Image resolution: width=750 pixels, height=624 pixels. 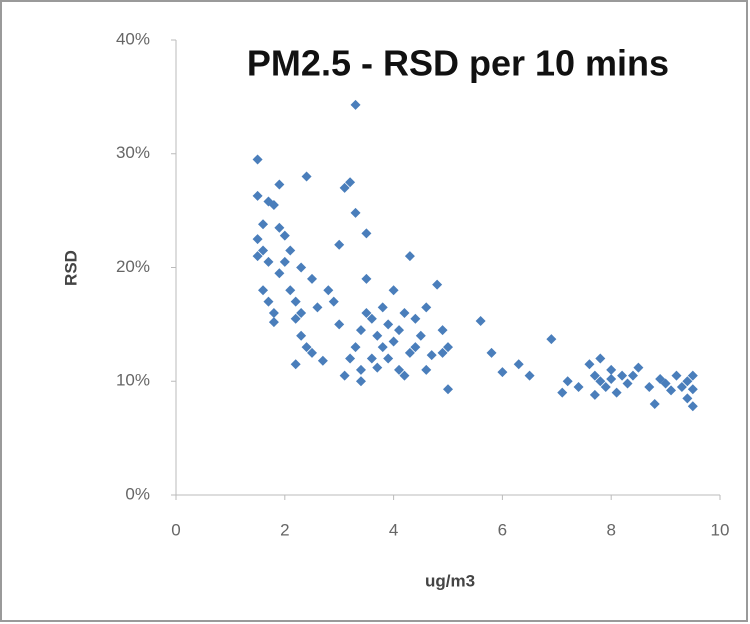 I want to click on x-tick-label: 2, so click(x=284, y=529).